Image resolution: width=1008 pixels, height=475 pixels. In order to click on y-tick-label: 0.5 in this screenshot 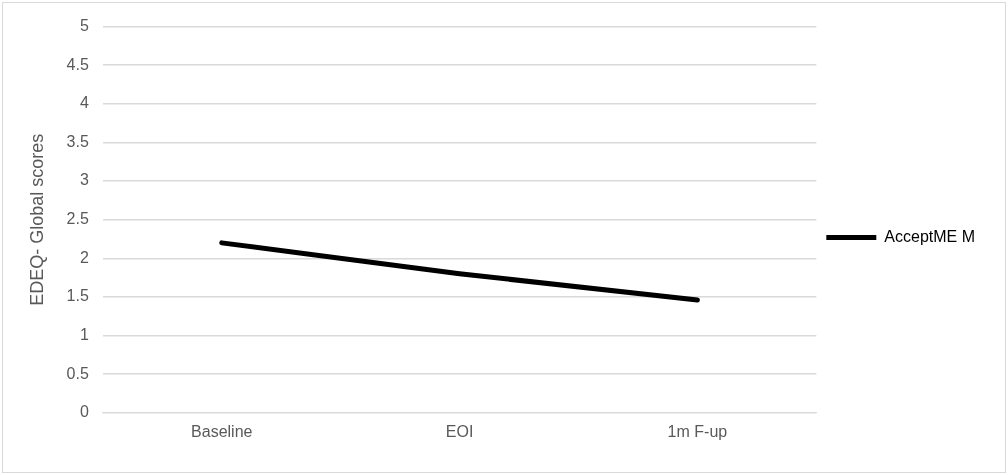, I will do `click(77, 373)`.